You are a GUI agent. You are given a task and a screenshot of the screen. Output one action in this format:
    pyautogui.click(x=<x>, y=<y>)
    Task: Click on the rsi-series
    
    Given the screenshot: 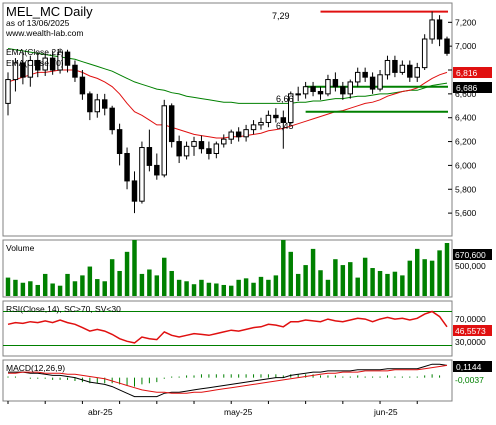 What is the action you would take?
    pyautogui.click(x=227, y=327)
    